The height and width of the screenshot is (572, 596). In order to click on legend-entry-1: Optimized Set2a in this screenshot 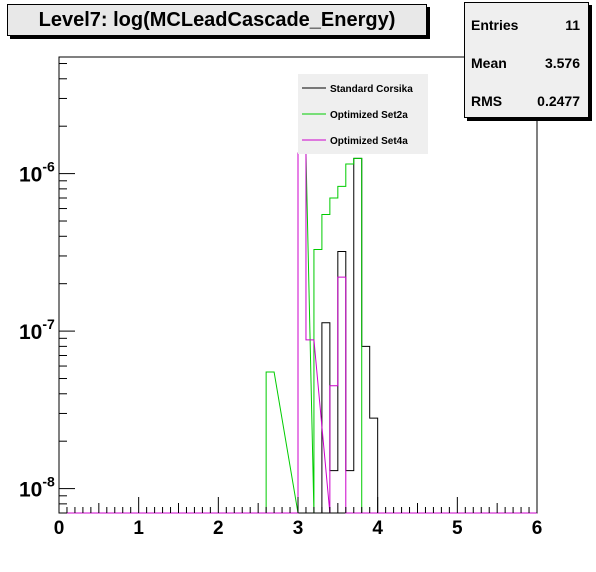, I will do `click(369, 115)`.